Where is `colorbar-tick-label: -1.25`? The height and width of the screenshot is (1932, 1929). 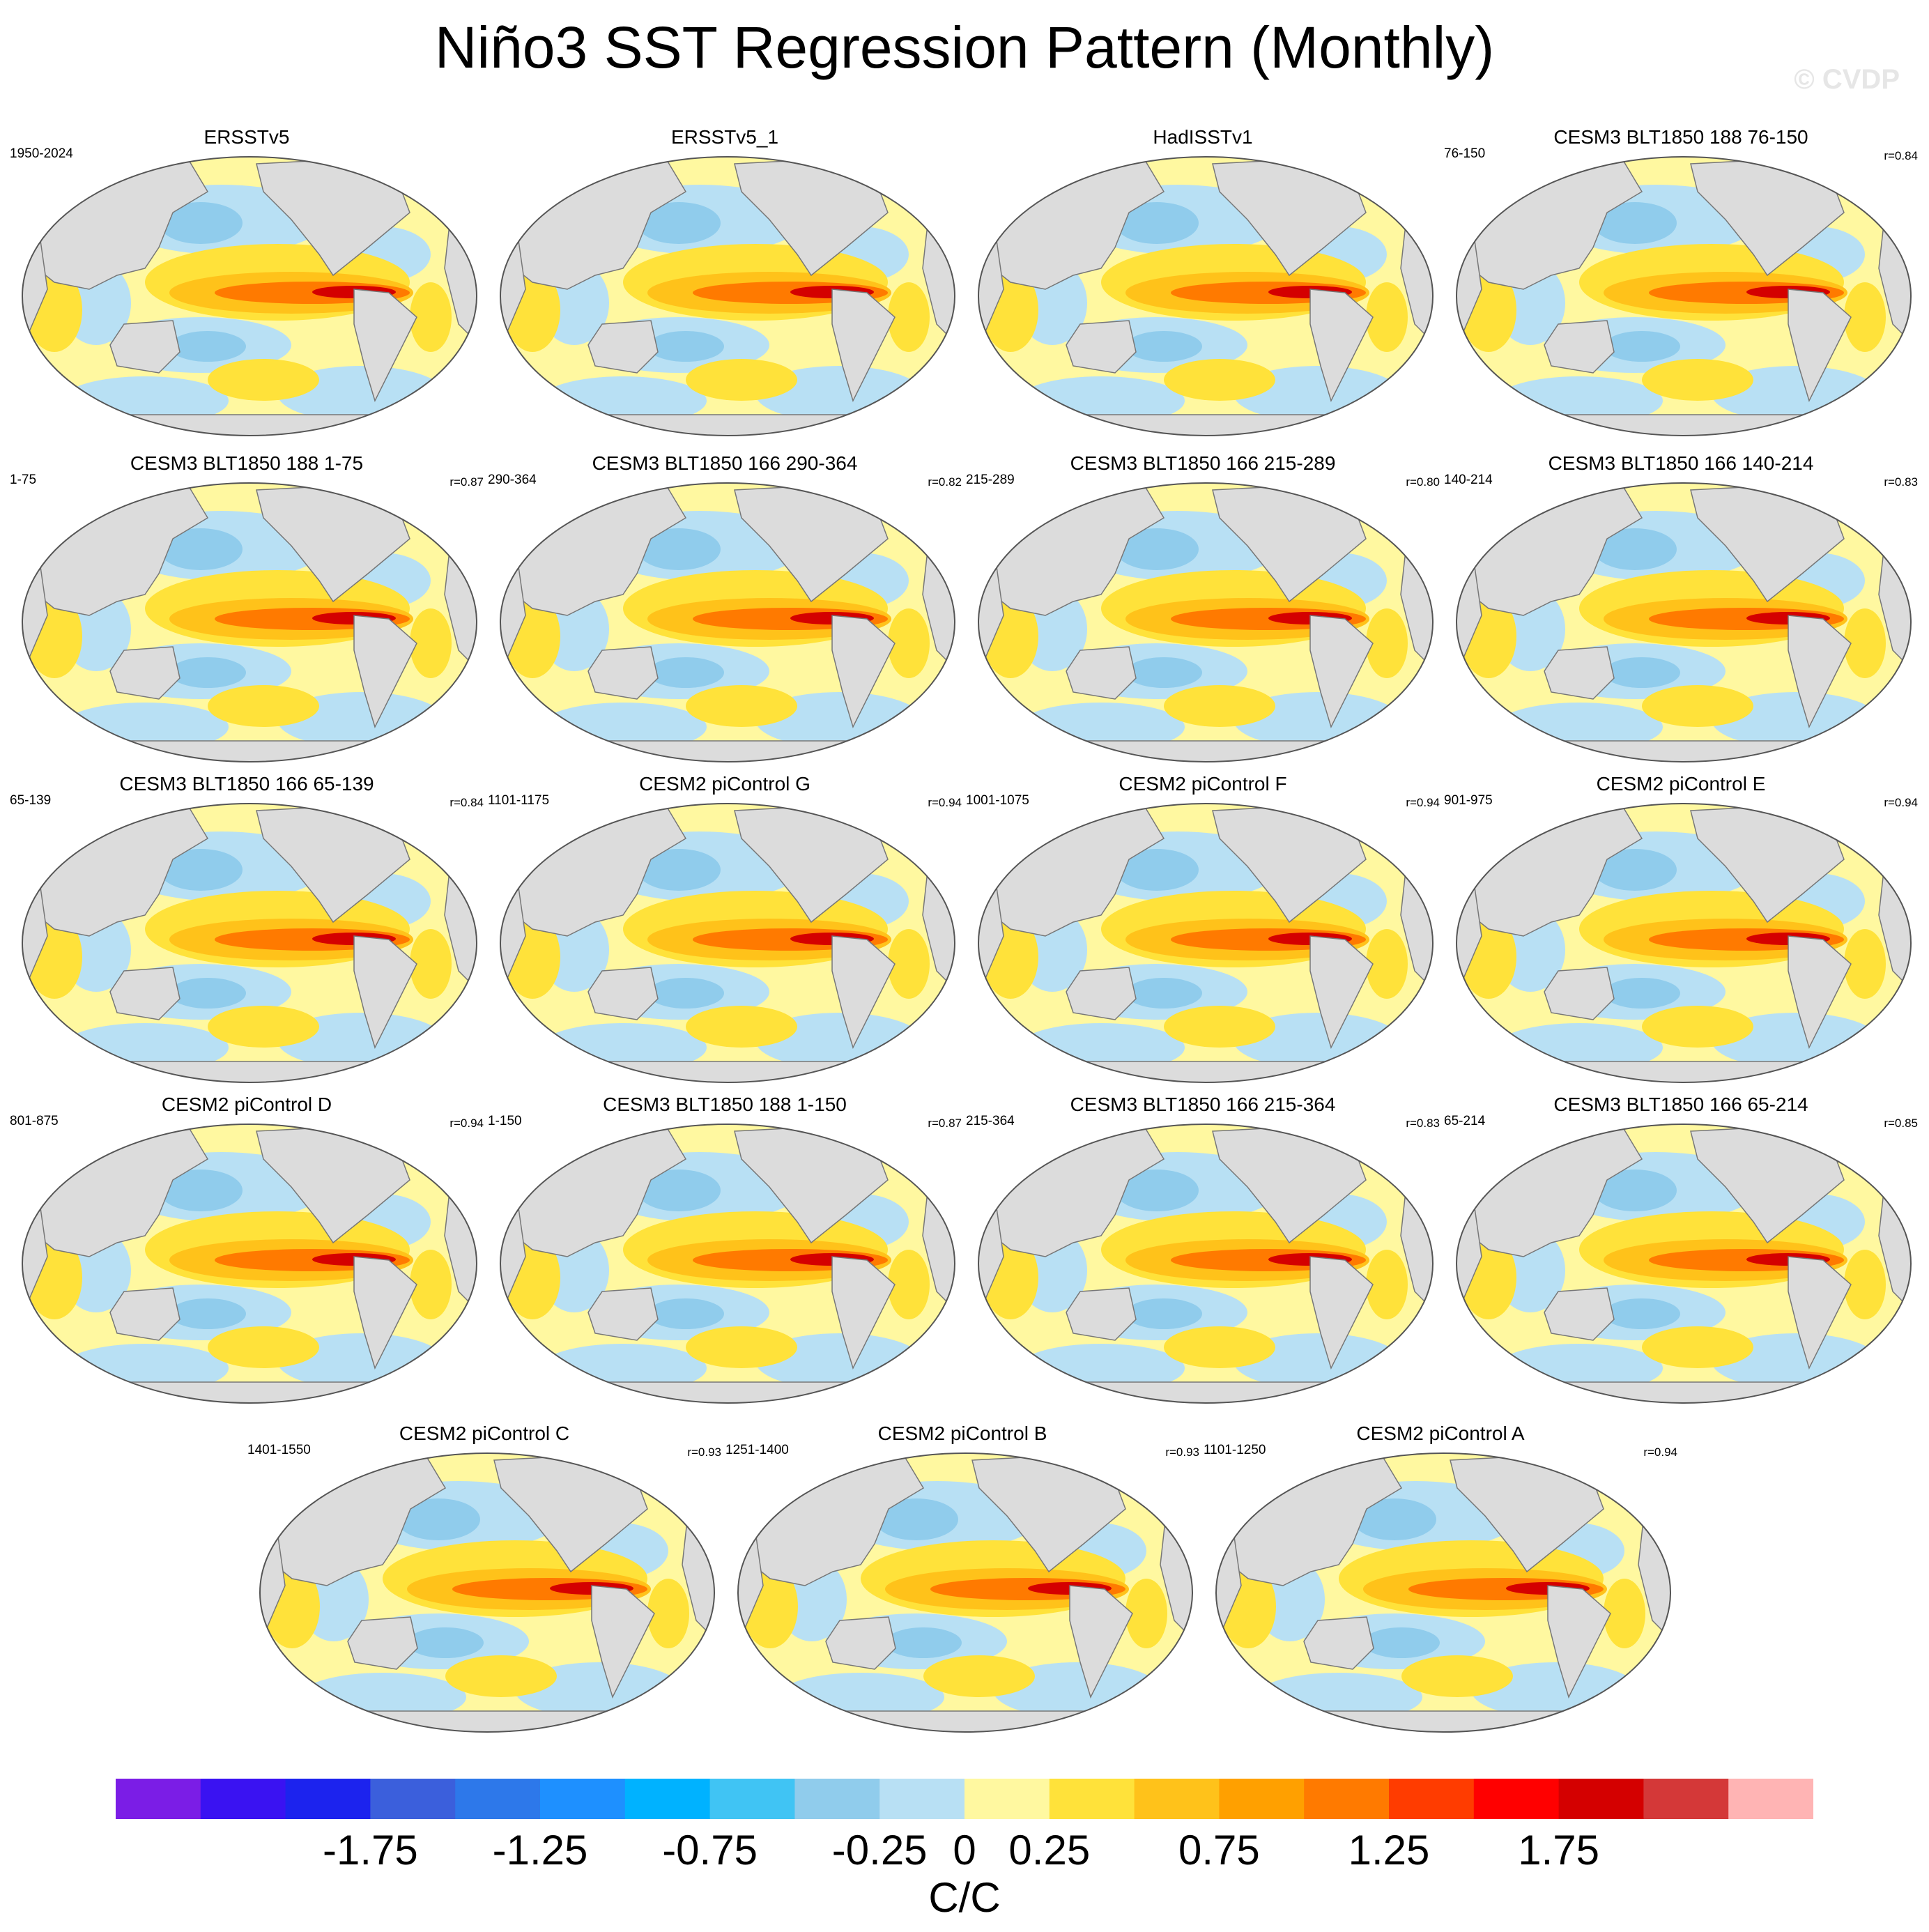
colorbar-tick-label: -1.25 is located at coordinates (540, 1850).